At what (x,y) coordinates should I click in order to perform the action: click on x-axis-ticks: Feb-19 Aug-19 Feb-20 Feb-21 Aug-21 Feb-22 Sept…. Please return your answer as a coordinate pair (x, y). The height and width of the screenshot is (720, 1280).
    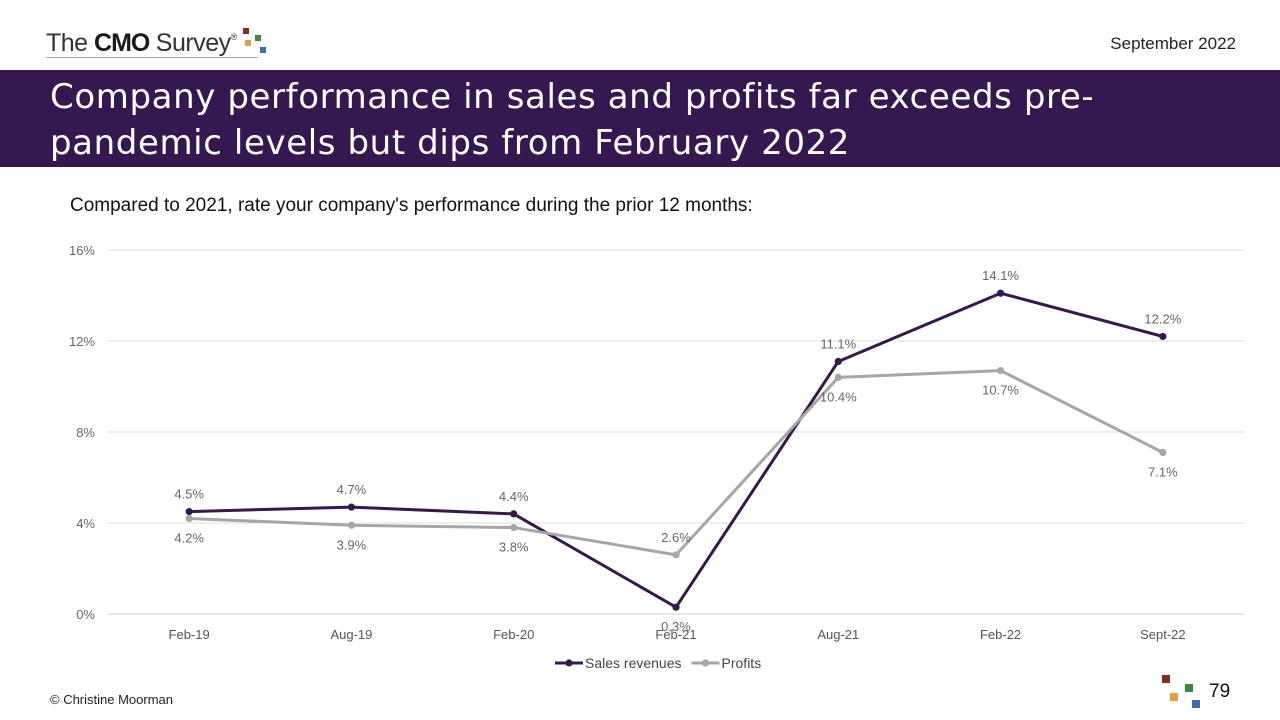
    Looking at the image, I should click on (677, 634).